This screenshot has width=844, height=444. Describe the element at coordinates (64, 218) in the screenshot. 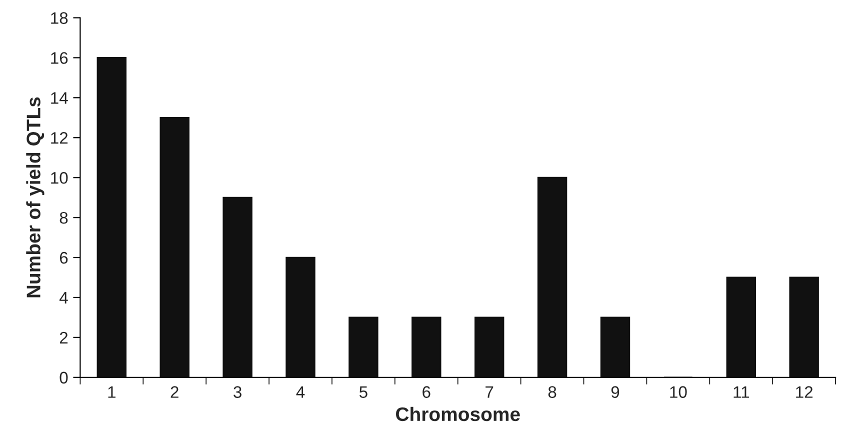

I see `y-tick-label: 8` at that location.